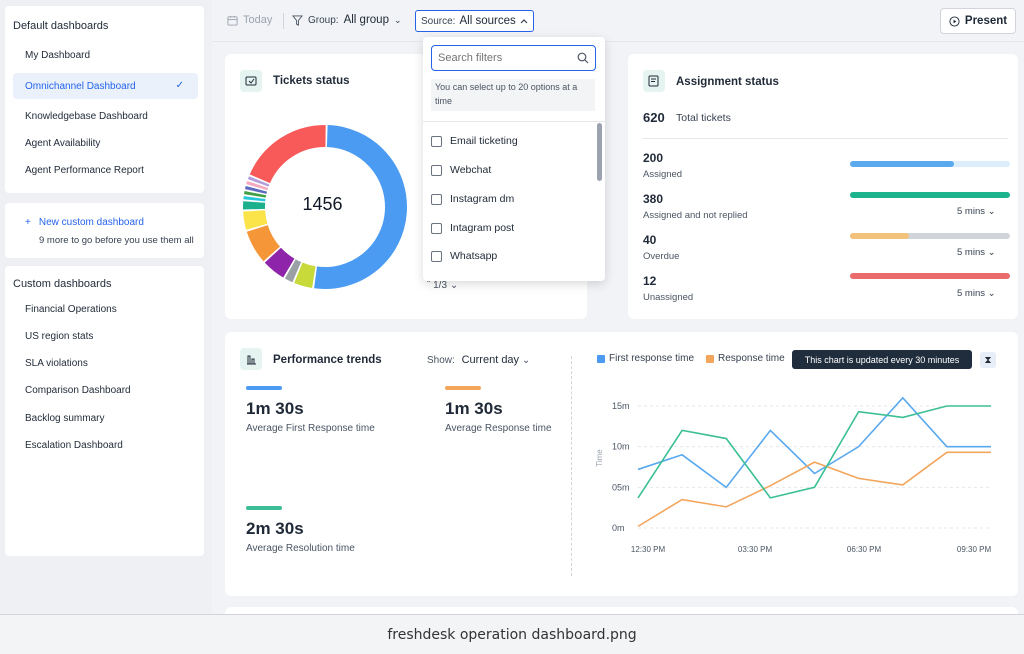  I want to click on chevron-up-icon: ˆ, so click(429, 285).